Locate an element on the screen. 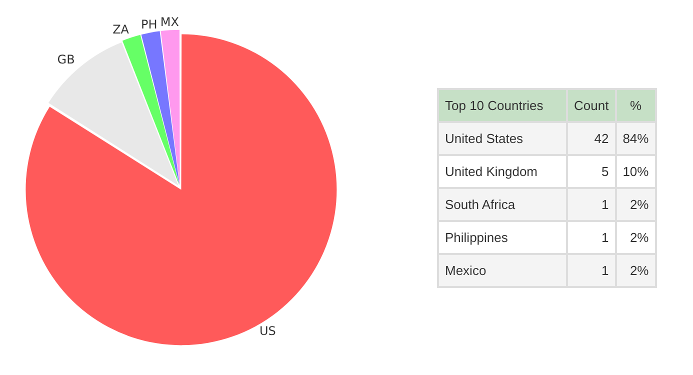  text: 10% is located at coordinates (636, 171).